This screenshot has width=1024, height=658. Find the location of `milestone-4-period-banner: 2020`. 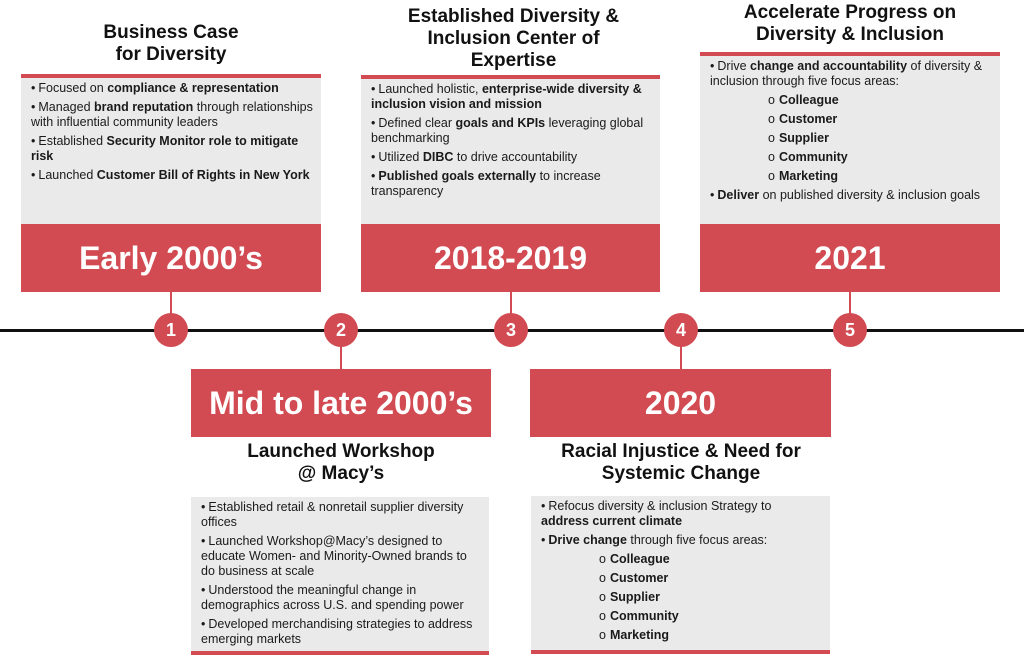

milestone-4-period-banner: 2020 is located at coordinates (680, 403).